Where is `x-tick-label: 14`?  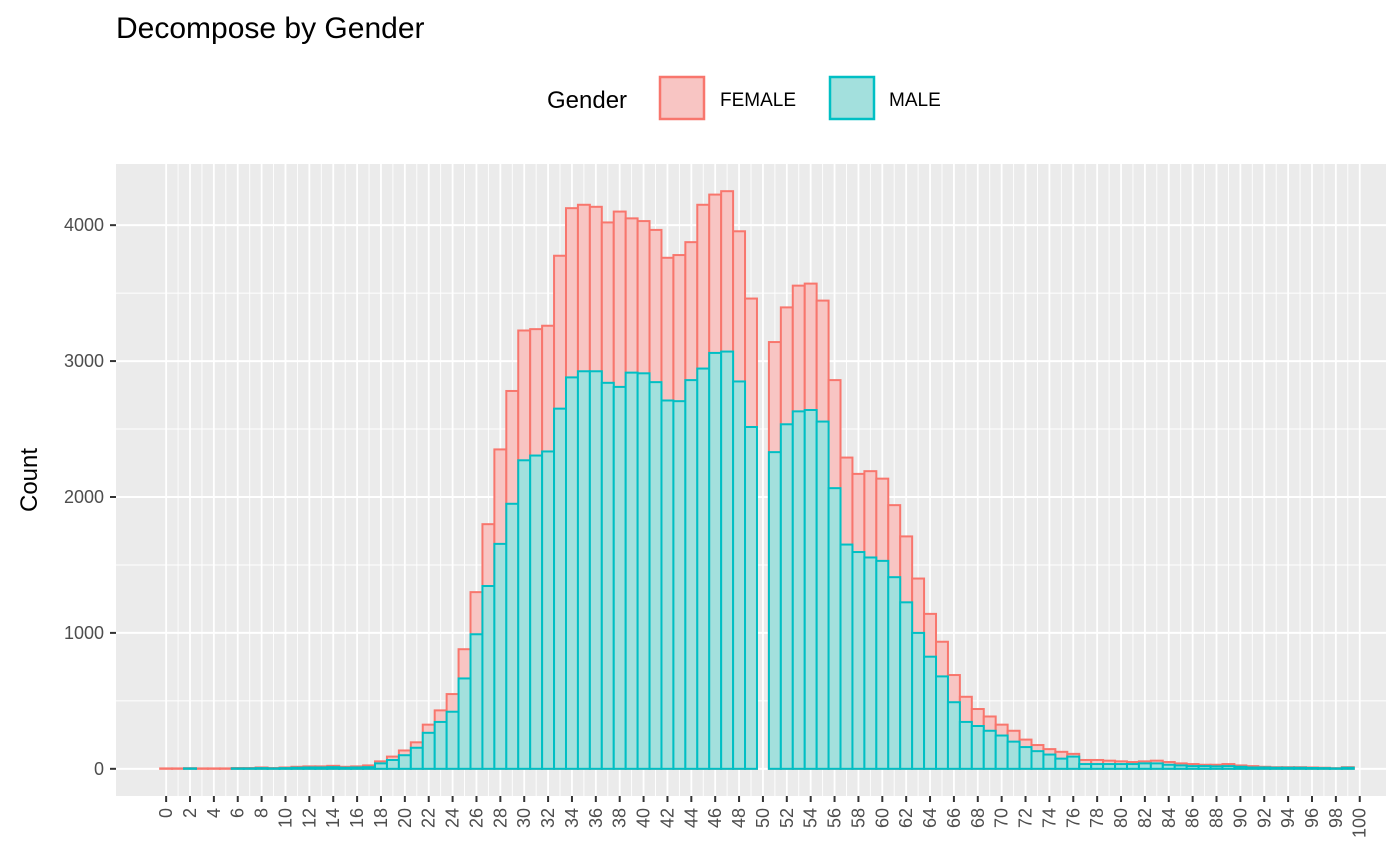 x-tick-label: 14 is located at coordinates (333, 818).